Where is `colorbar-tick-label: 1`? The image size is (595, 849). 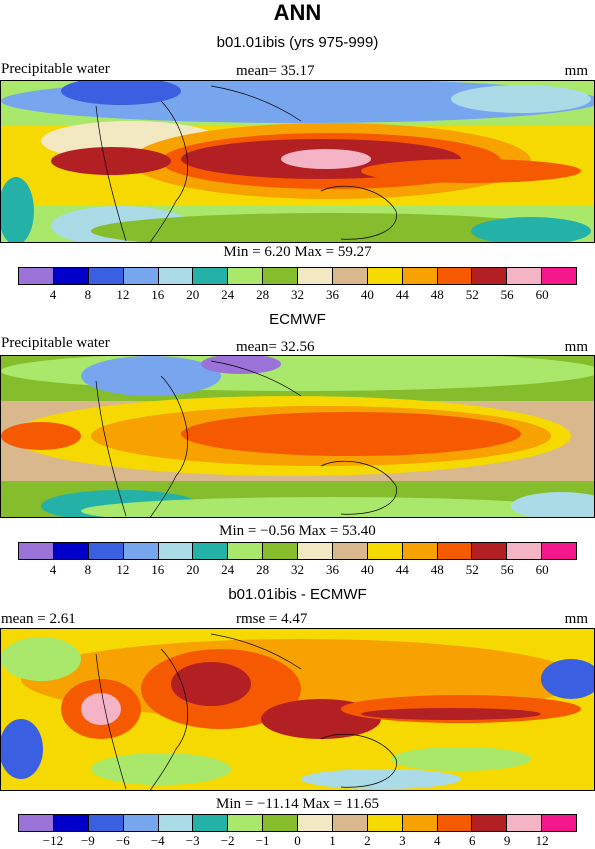 colorbar-tick-label: 1 is located at coordinates (332, 840).